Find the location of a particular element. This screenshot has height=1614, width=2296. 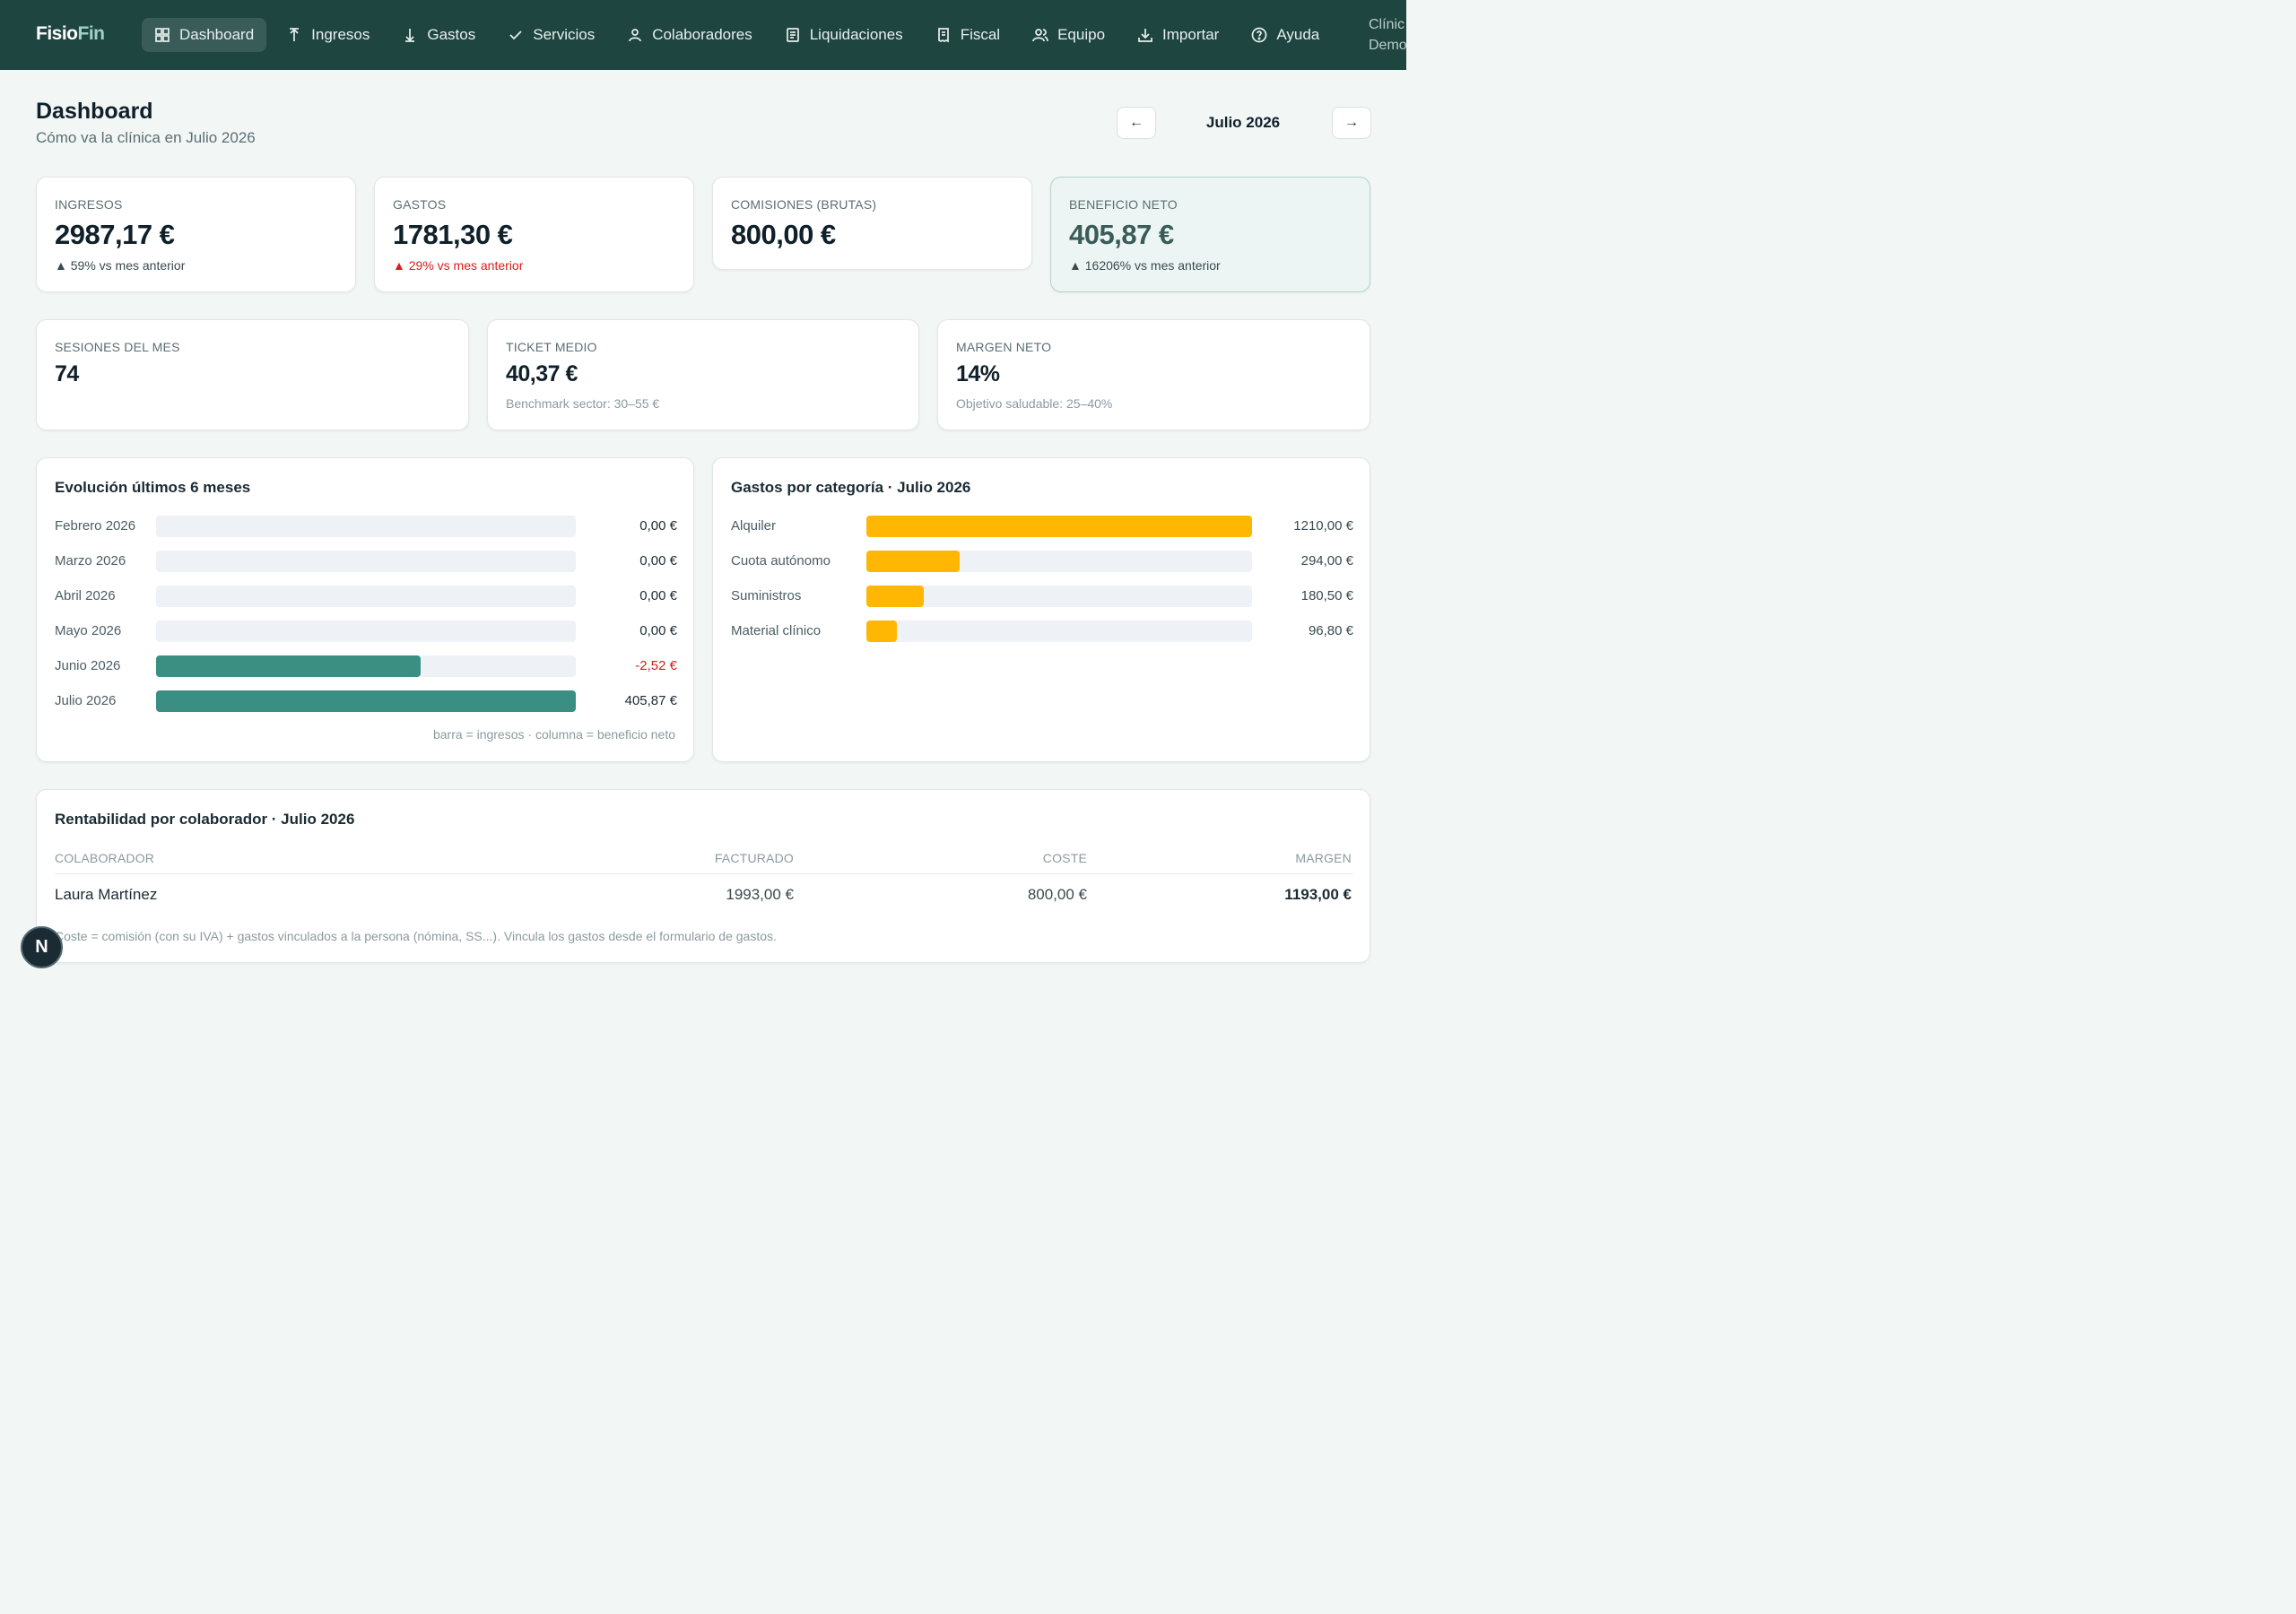

kpi-value: 405,87 € is located at coordinates (1121, 234).